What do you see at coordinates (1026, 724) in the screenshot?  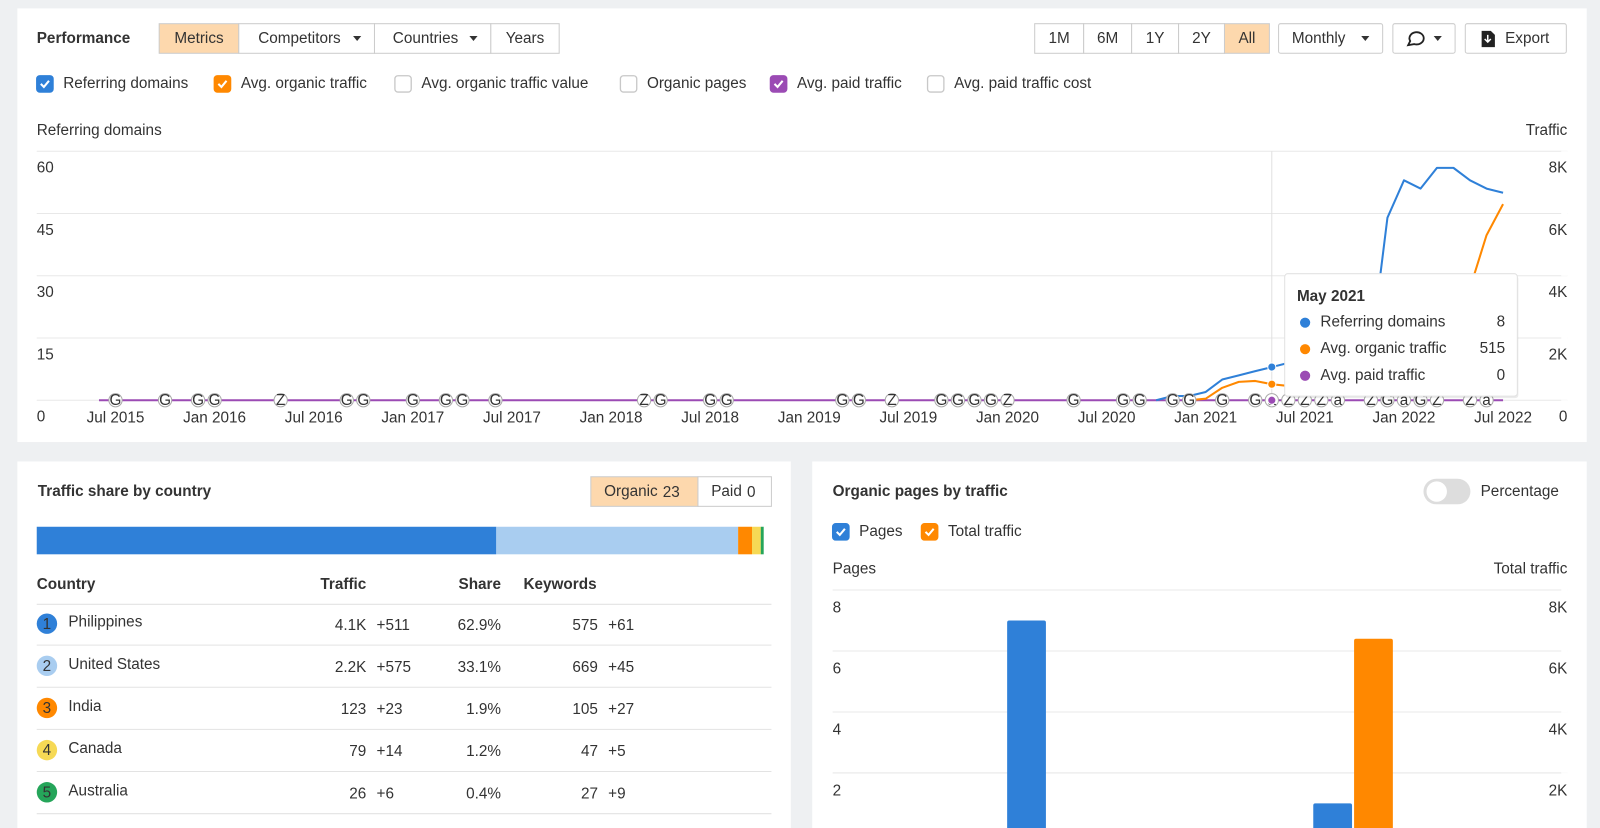 I see `bar` at bounding box center [1026, 724].